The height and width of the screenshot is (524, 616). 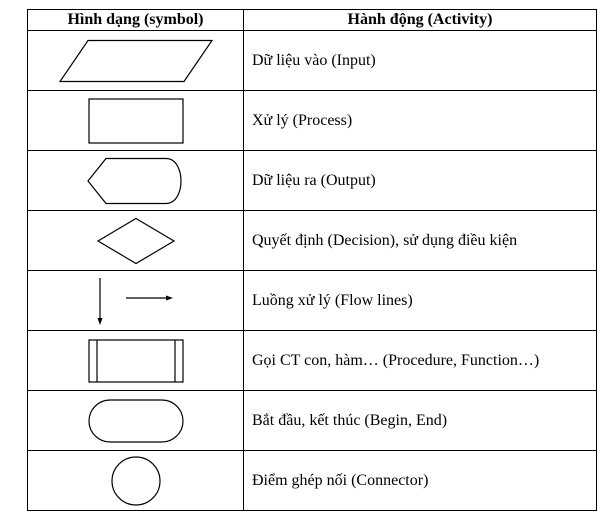 What do you see at coordinates (420, 60) in the screenshot?
I see `activity-cell: Dữ liệu vào (Input)` at bounding box center [420, 60].